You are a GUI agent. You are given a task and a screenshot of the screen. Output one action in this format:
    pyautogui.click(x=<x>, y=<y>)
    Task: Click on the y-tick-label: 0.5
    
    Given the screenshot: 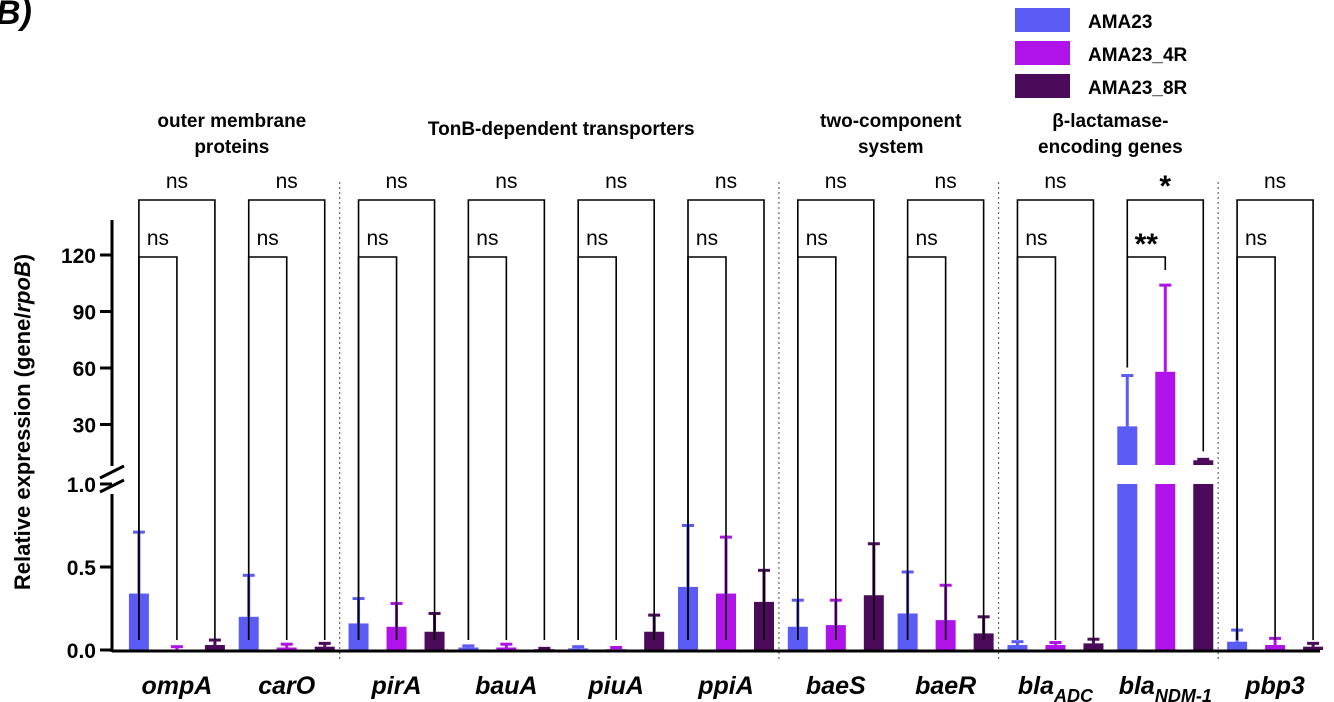 What is the action you would take?
    pyautogui.click(x=82, y=568)
    